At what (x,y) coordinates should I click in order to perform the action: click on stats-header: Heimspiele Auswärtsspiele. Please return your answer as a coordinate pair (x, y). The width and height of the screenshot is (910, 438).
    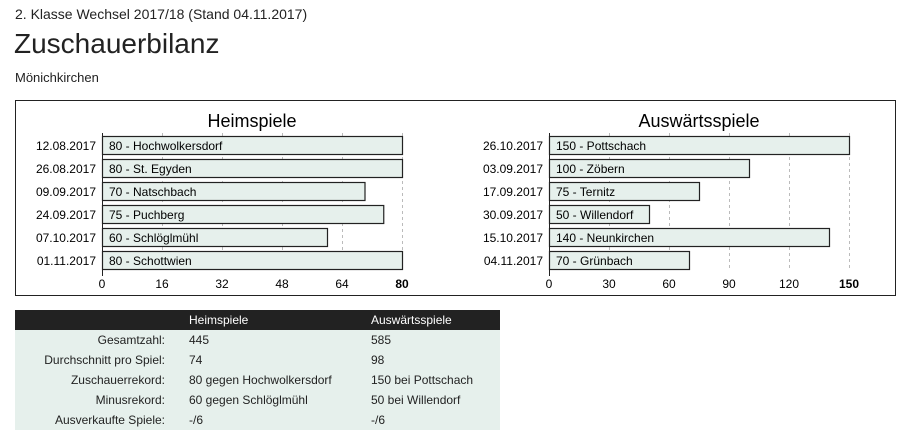
    Looking at the image, I should click on (257, 320).